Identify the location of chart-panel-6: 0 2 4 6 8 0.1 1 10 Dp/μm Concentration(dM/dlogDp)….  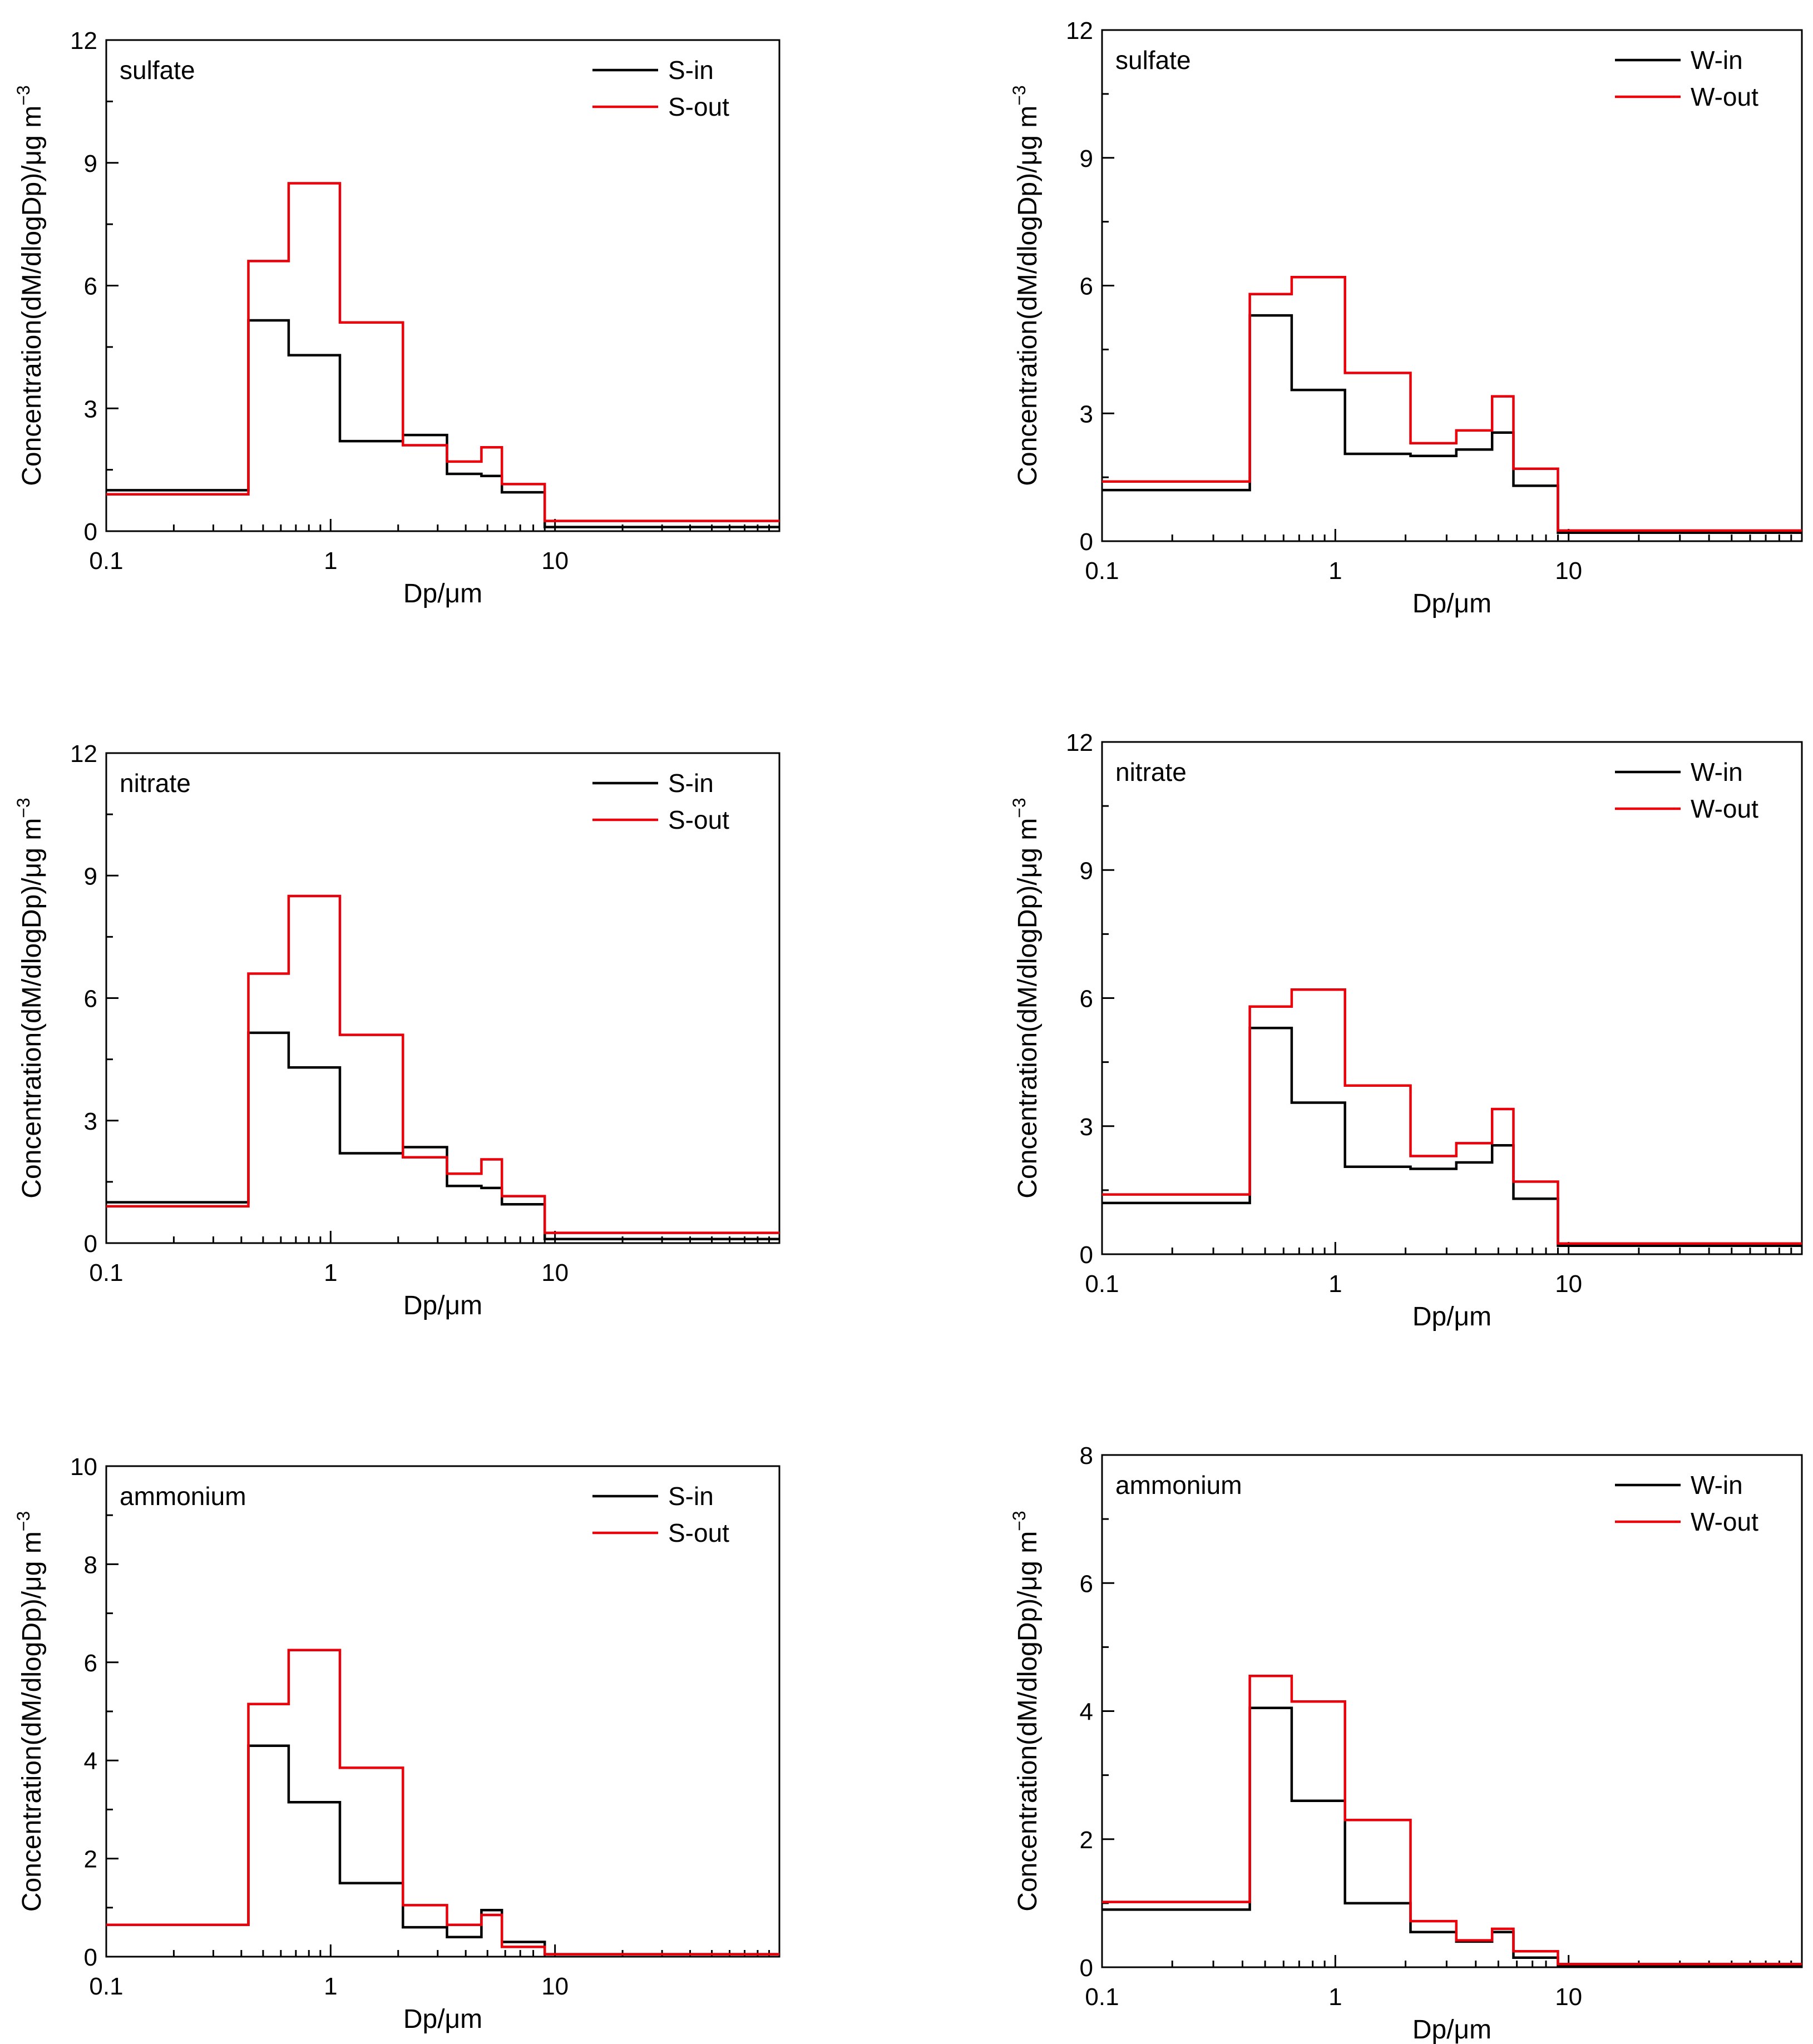
(1406, 1743).